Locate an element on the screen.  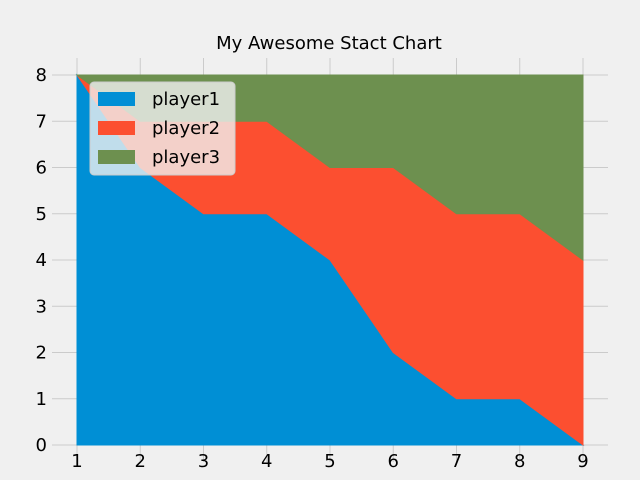
x-axis-ticks: 1 2 3 4 5 6 7 8 9 is located at coordinates (329, 461).